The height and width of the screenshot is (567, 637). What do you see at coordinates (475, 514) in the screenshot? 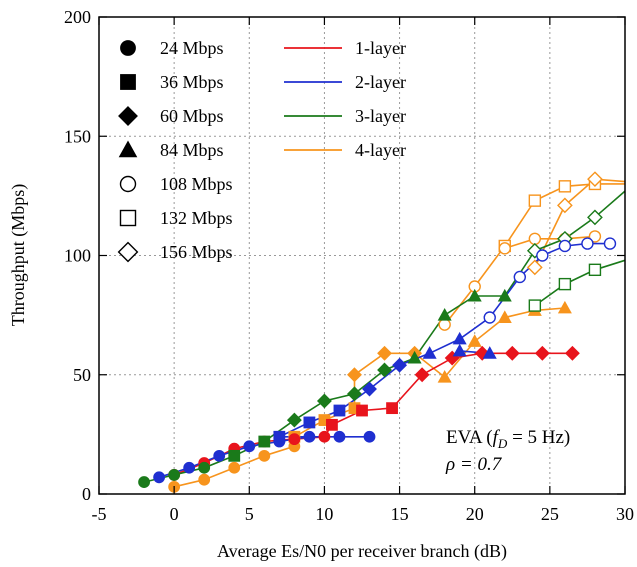
I see `x-tick-label: 20` at bounding box center [475, 514].